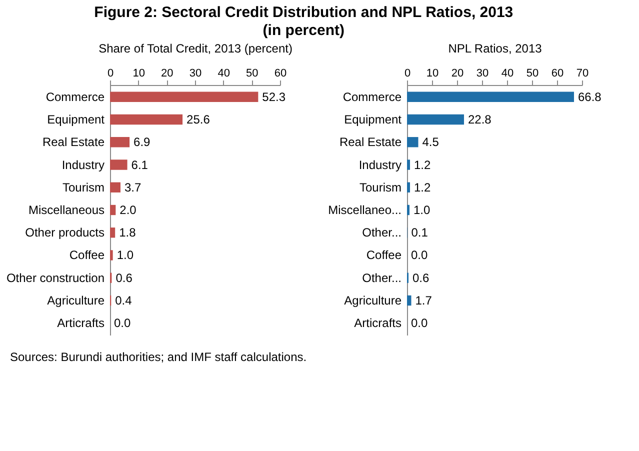 This screenshot has width=639, height=451. I want to click on data-label: 1.8, so click(127, 233).